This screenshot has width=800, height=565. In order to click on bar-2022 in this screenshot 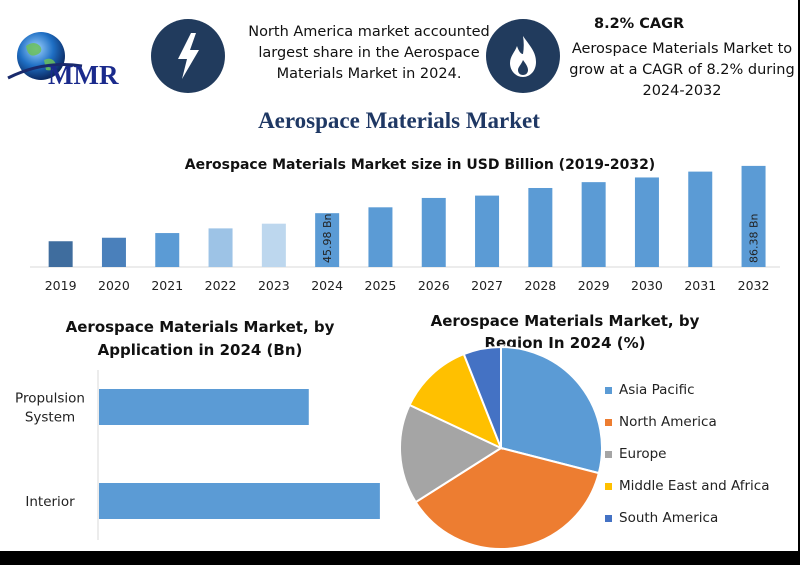, I will do `click(220, 247)`.